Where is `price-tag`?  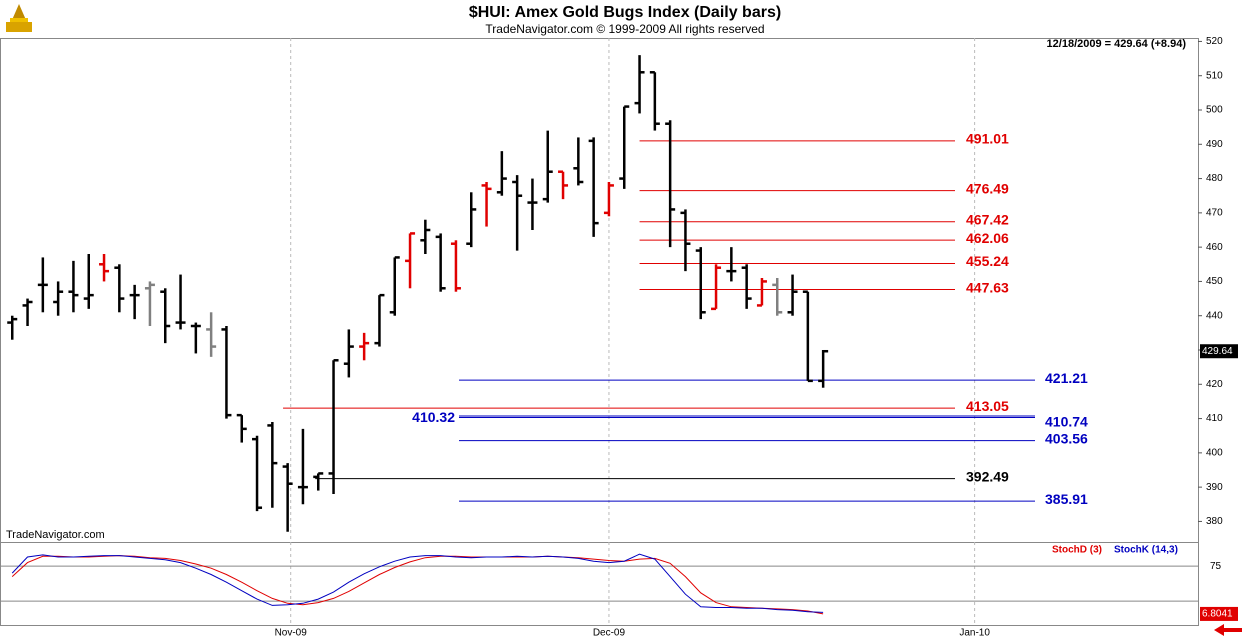 price-tag is located at coordinates (1219, 351).